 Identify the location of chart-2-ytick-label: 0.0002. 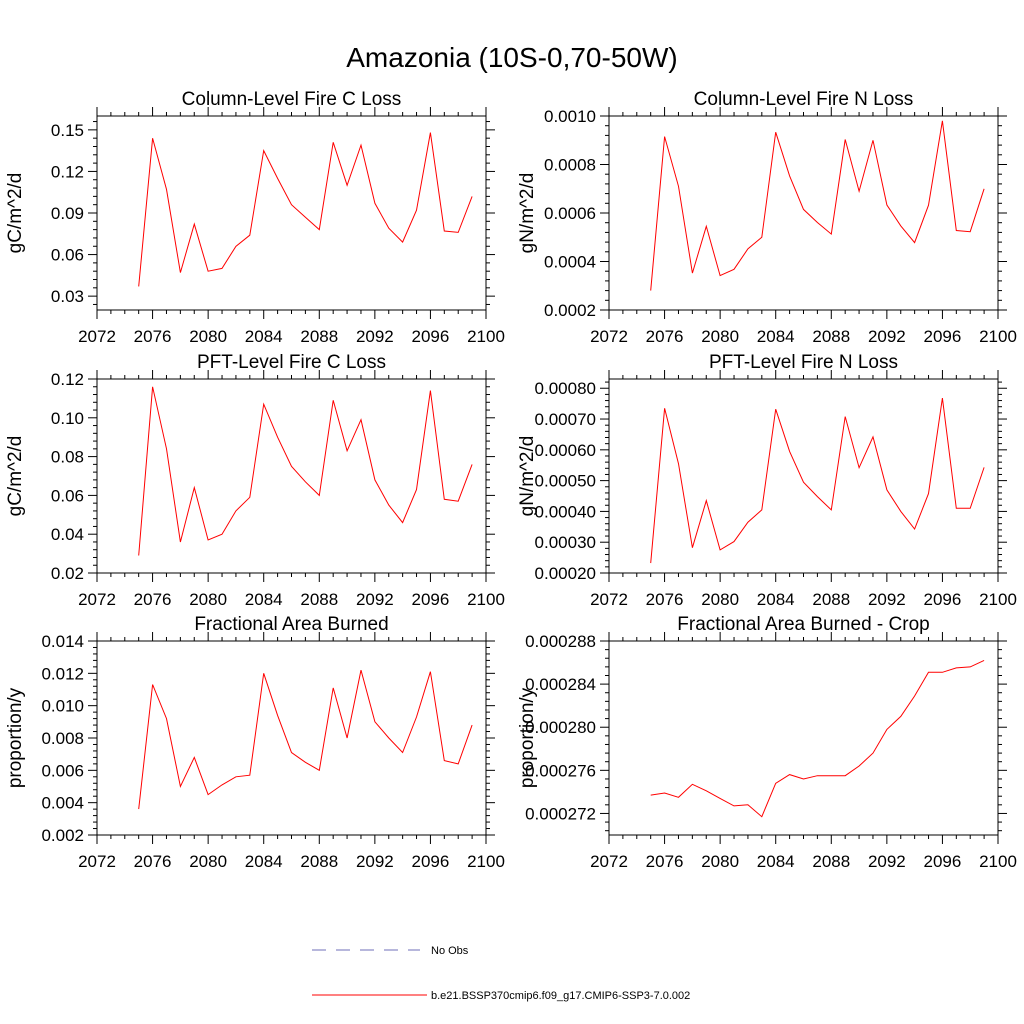
(570, 310).